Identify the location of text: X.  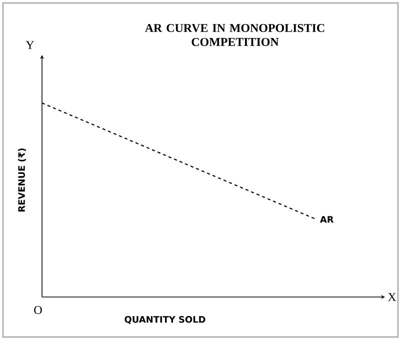
(392, 297).